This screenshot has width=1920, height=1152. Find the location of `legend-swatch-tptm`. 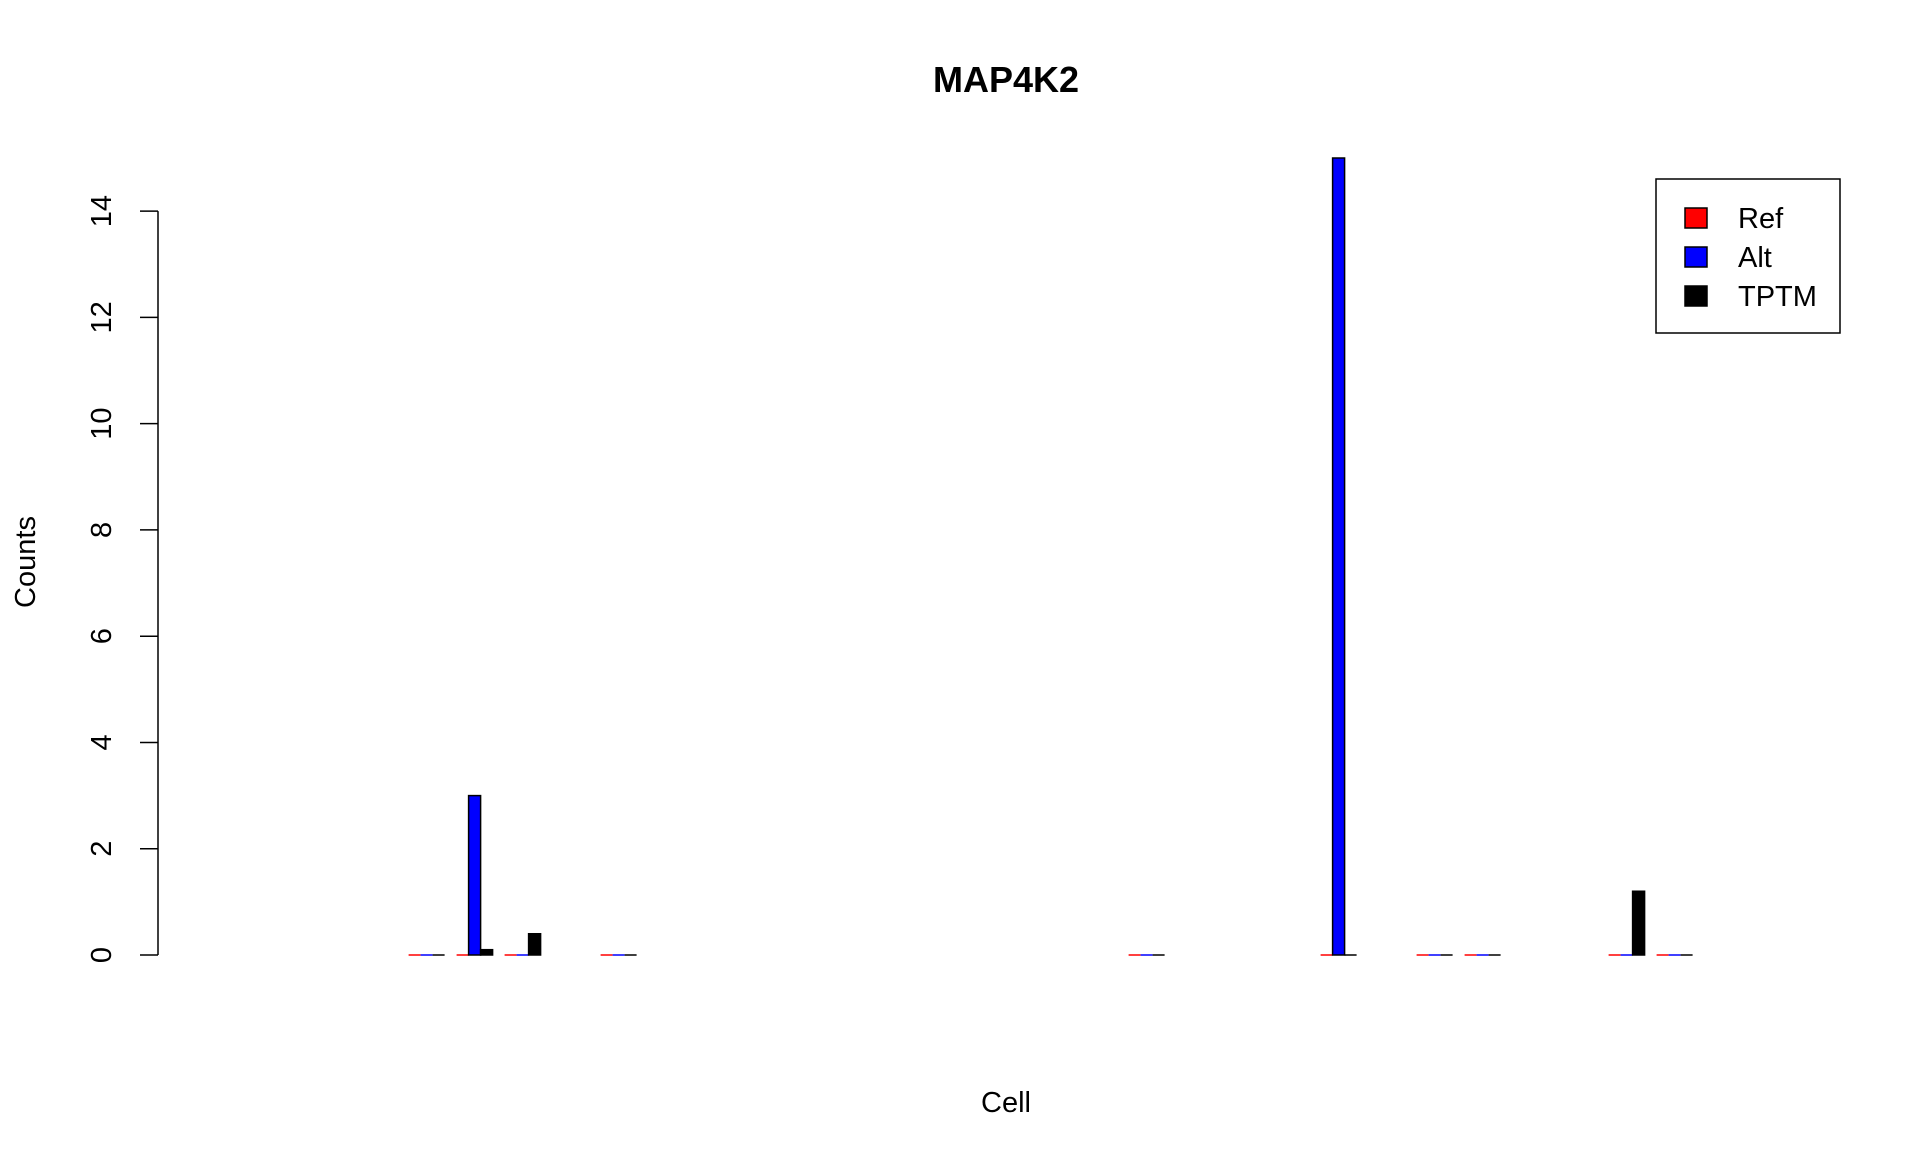

legend-swatch-tptm is located at coordinates (1696, 296).